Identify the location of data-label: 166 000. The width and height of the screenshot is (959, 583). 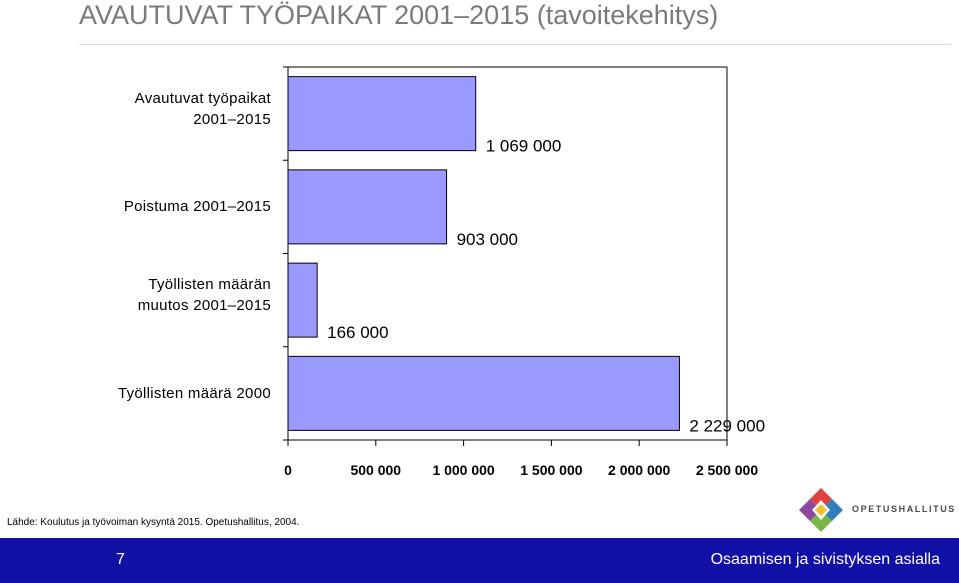
(357, 332).